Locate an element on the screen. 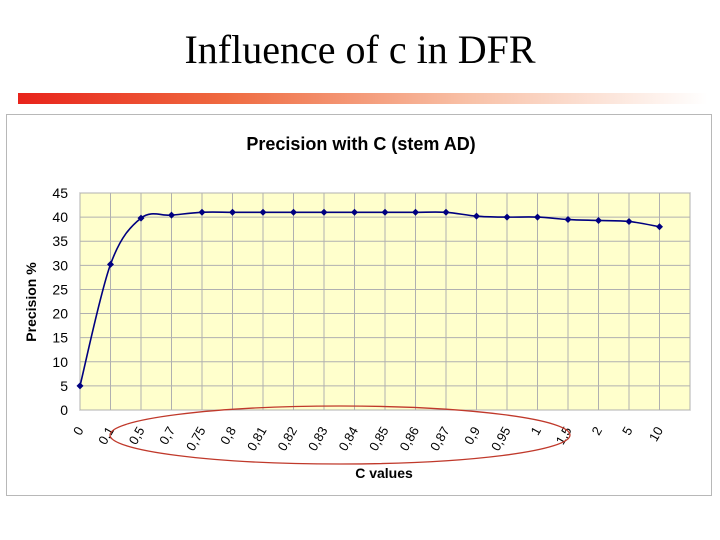 Image resolution: width=720 pixels, height=540 pixels. x-axis-label: C values is located at coordinates (384, 473).